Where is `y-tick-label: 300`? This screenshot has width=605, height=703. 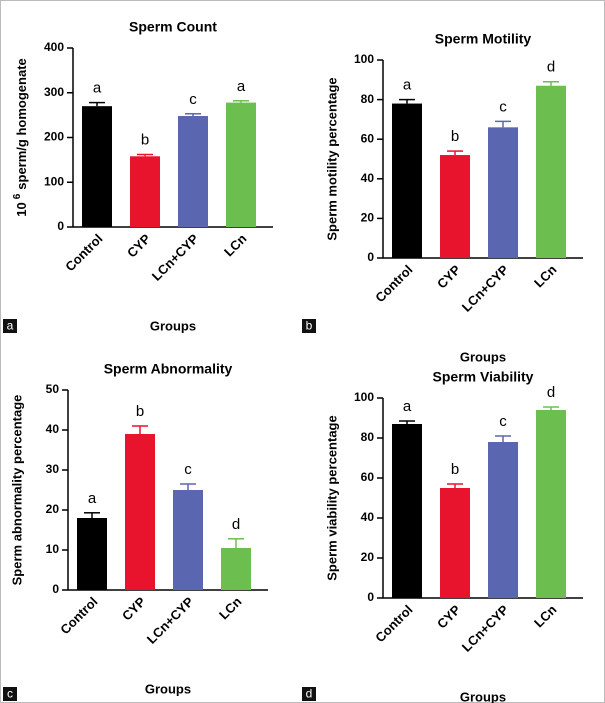 y-tick-label: 300 is located at coordinates (54, 92).